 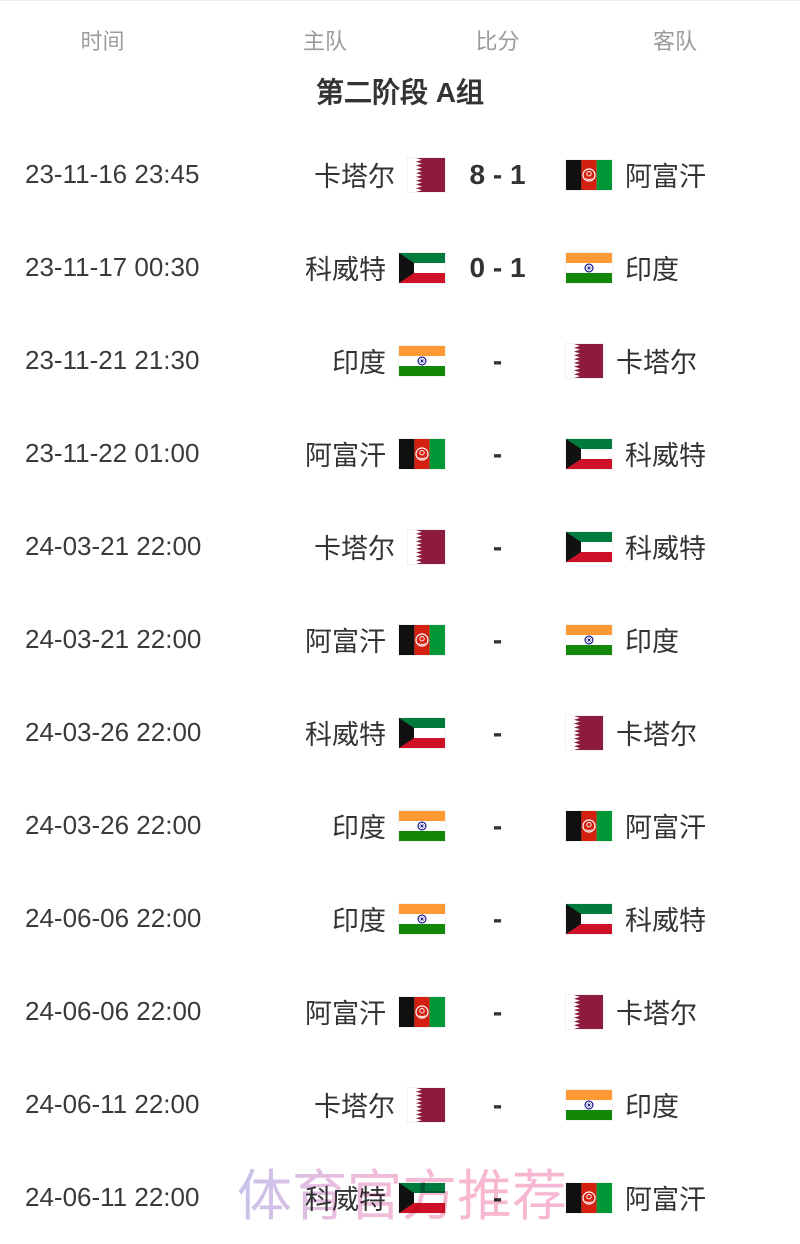 I want to click on match-row: 24-03-21 22:00 阿富汗 - 印度, so click(x=400, y=639).